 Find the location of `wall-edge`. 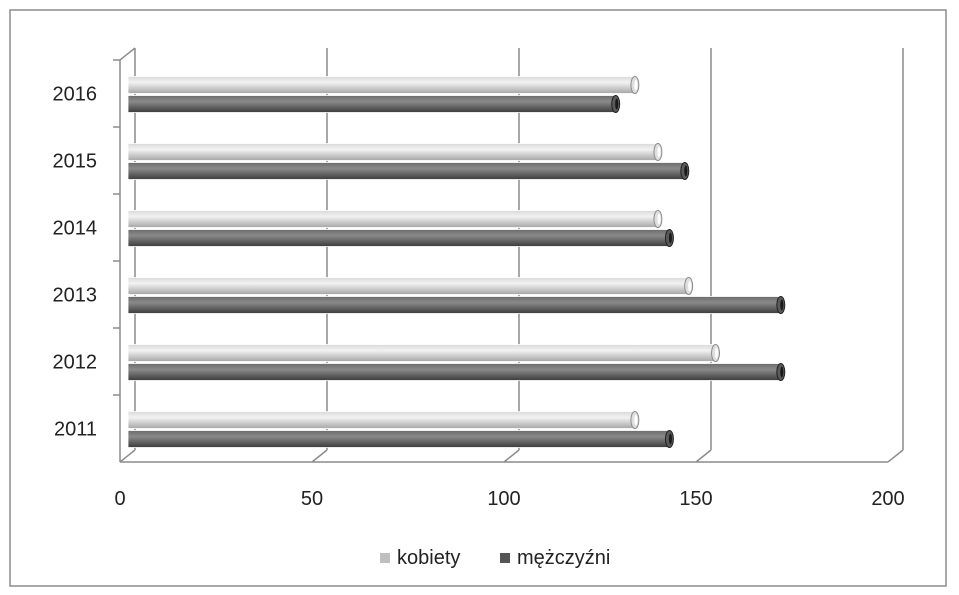

wall-edge is located at coordinates (127, 54).